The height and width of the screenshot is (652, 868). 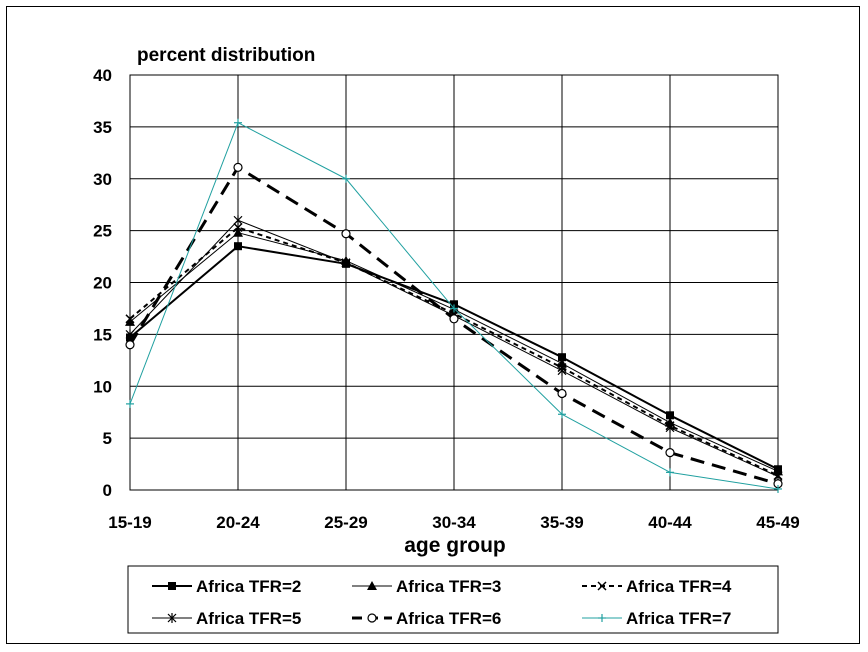 I want to click on y-tick-label: 5, so click(x=107, y=438).